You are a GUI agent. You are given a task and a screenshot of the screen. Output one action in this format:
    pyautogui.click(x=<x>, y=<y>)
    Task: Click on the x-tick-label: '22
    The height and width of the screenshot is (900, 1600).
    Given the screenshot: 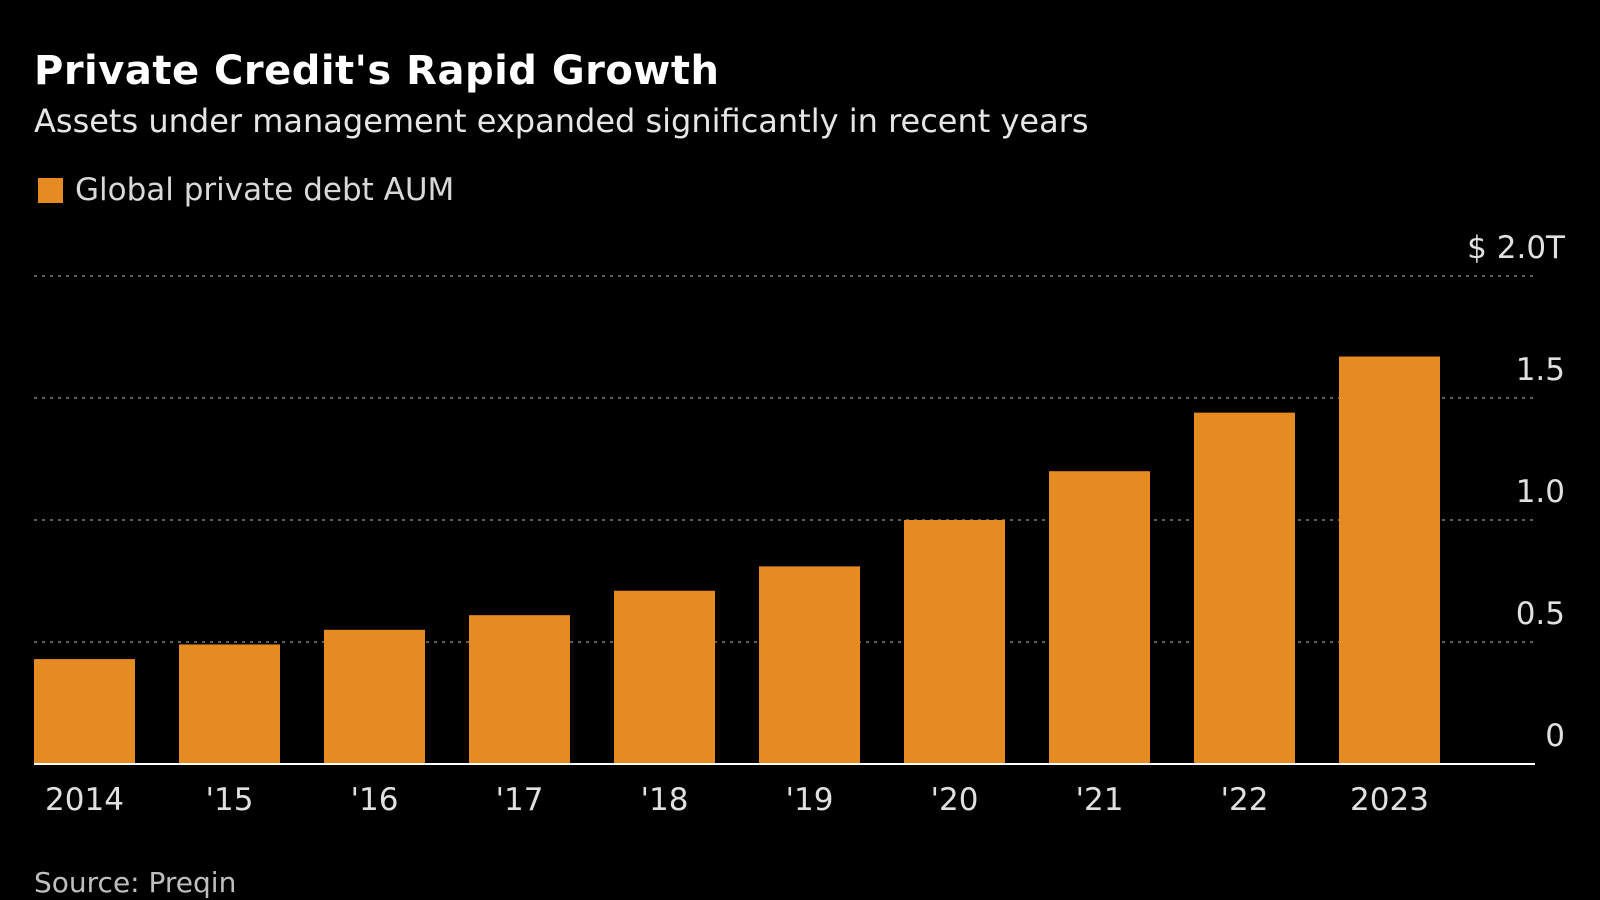 What is the action you would take?
    pyautogui.click(x=1245, y=800)
    